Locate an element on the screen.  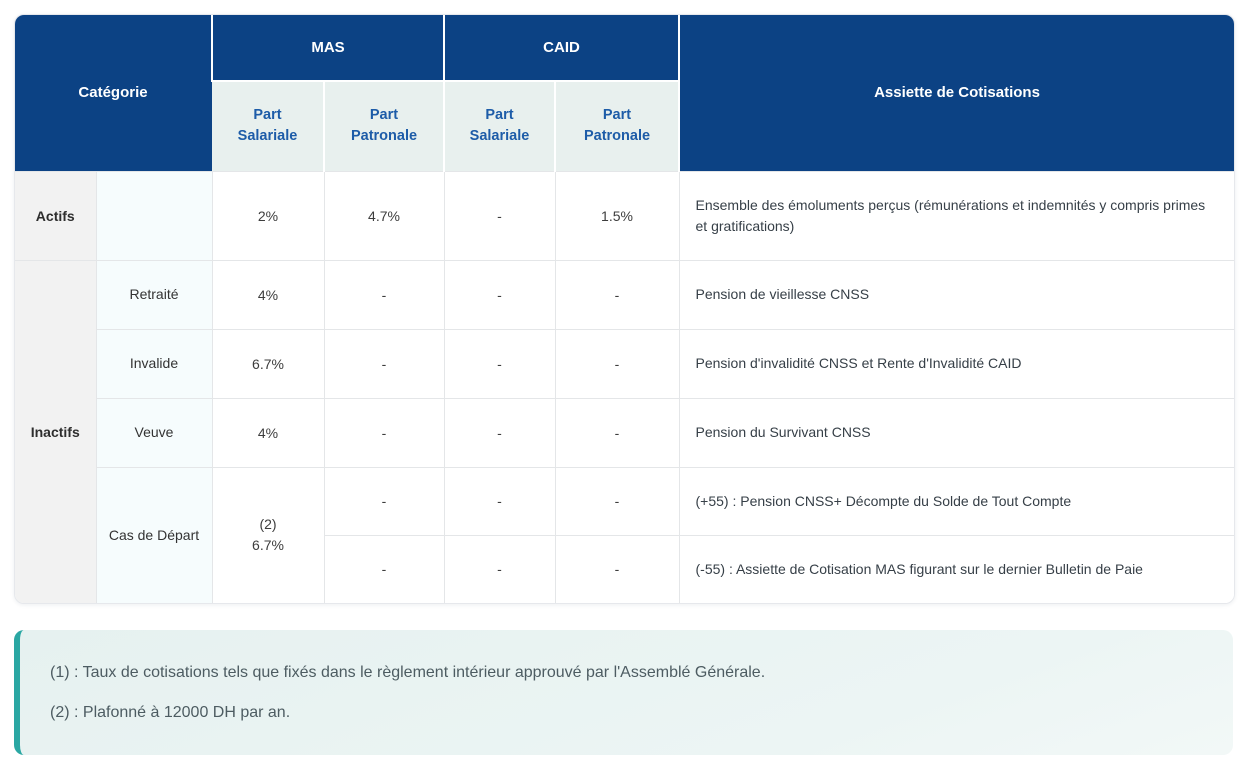
category-inactifs: Inactifs is located at coordinates (56, 431).